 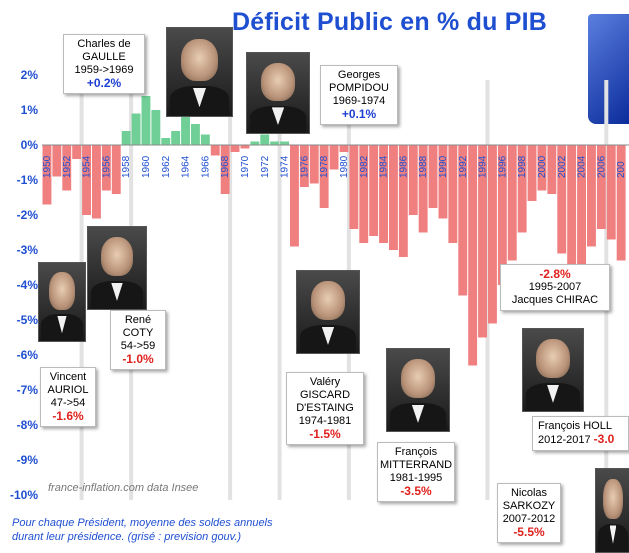 I want to click on bar-1988, so click(x=423, y=189).